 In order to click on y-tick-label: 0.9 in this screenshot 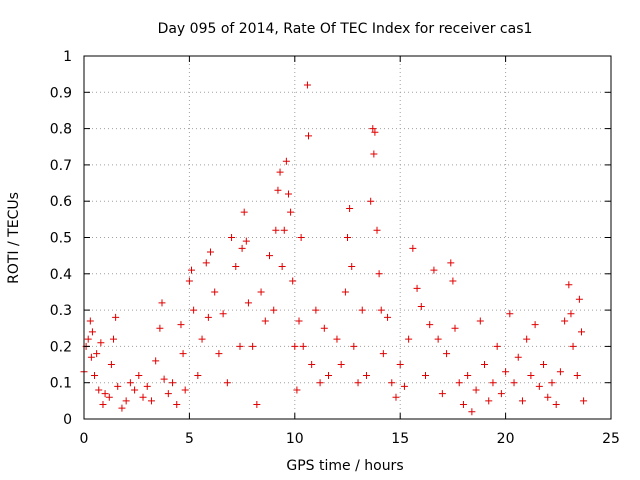, I will do `click(61, 93)`.